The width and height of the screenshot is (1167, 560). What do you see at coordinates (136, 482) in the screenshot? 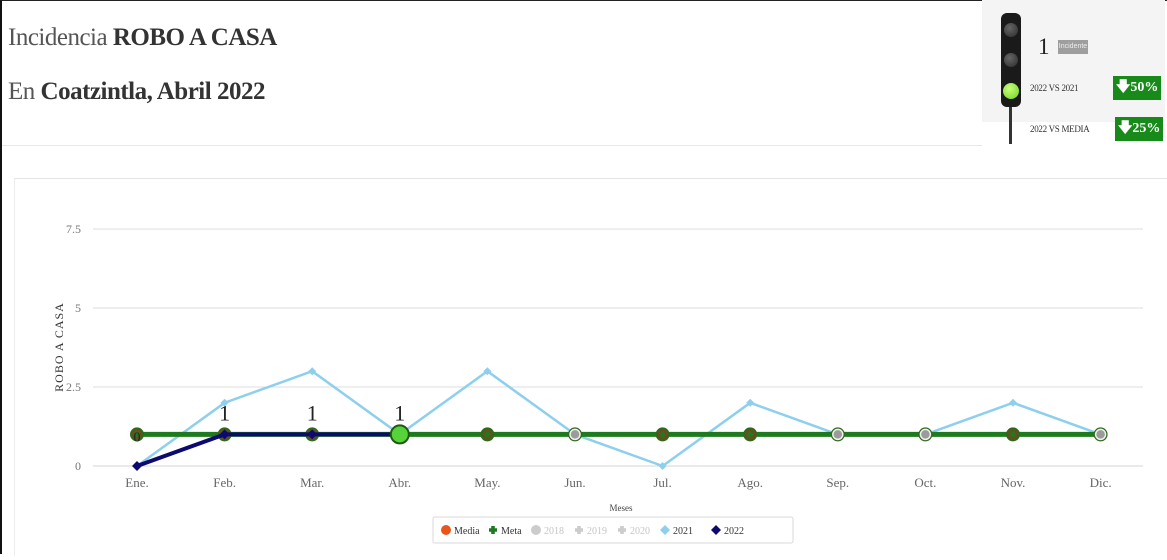
I see `x-tick-label: Ene.` at bounding box center [136, 482].